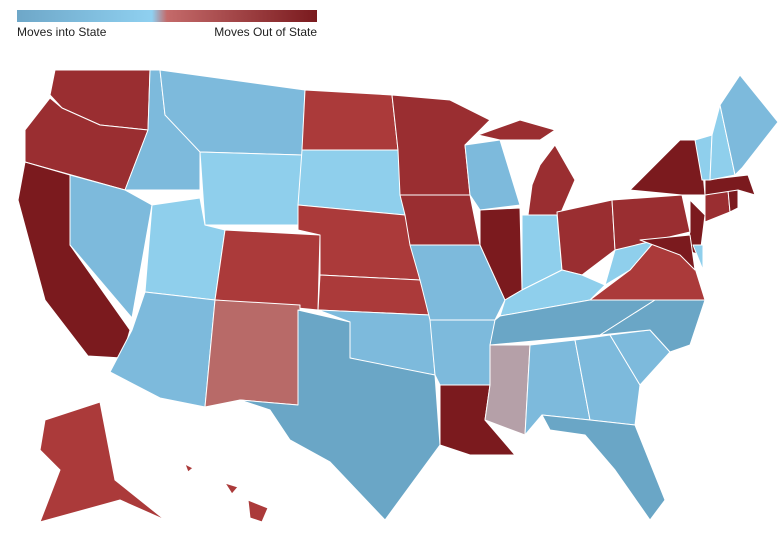 The image size is (783, 533). What do you see at coordinates (62, 32) in the screenshot?
I see `legend-left-label: Moves into State` at bounding box center [62, 32].